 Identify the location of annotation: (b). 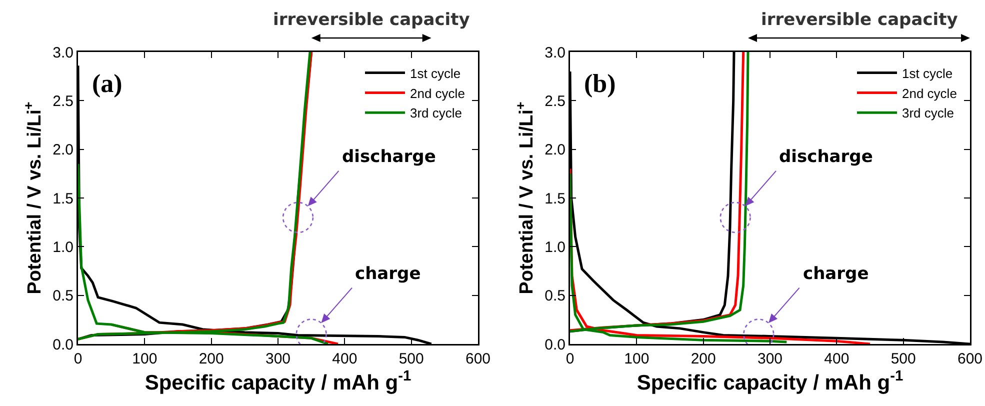
(600, 83).